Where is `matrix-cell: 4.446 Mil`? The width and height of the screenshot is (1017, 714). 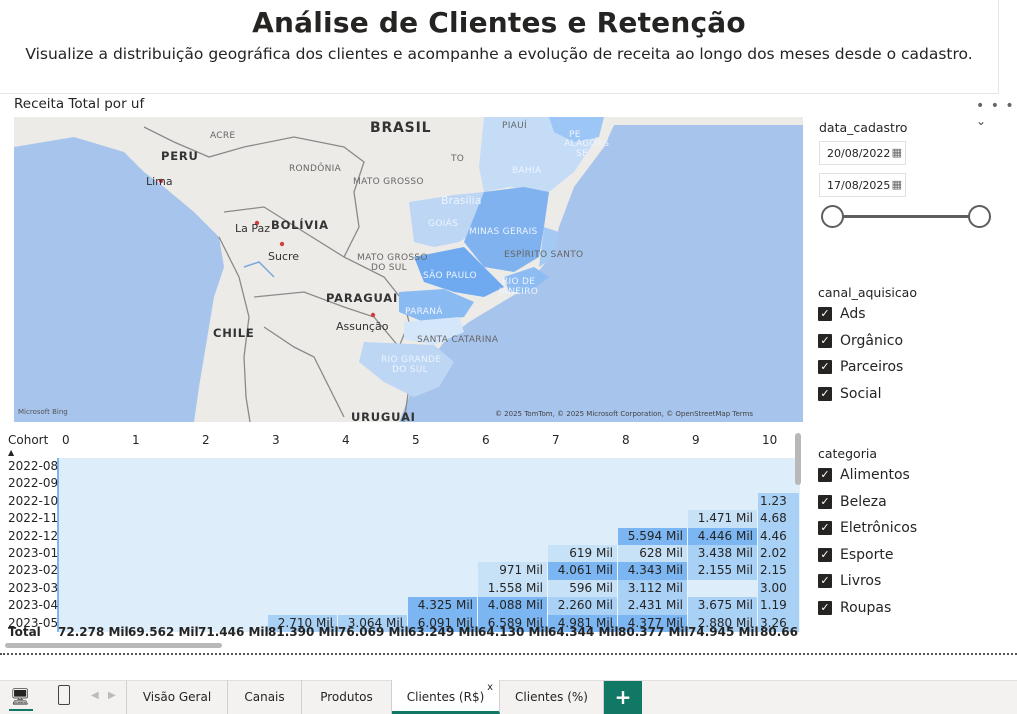
matrix-cell: 4.446 Mil is located at coordinates (723, 536).